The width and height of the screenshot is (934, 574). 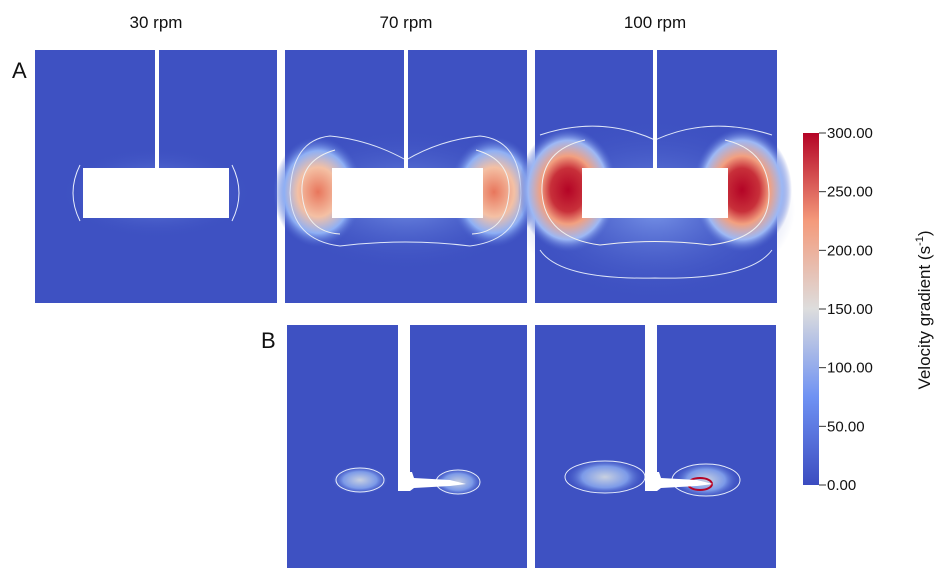 What do you see at coordinates (841, 485) in the screenshot?
I see `colorbar-tick-label: 0.00` at bounding box center [841, 485].